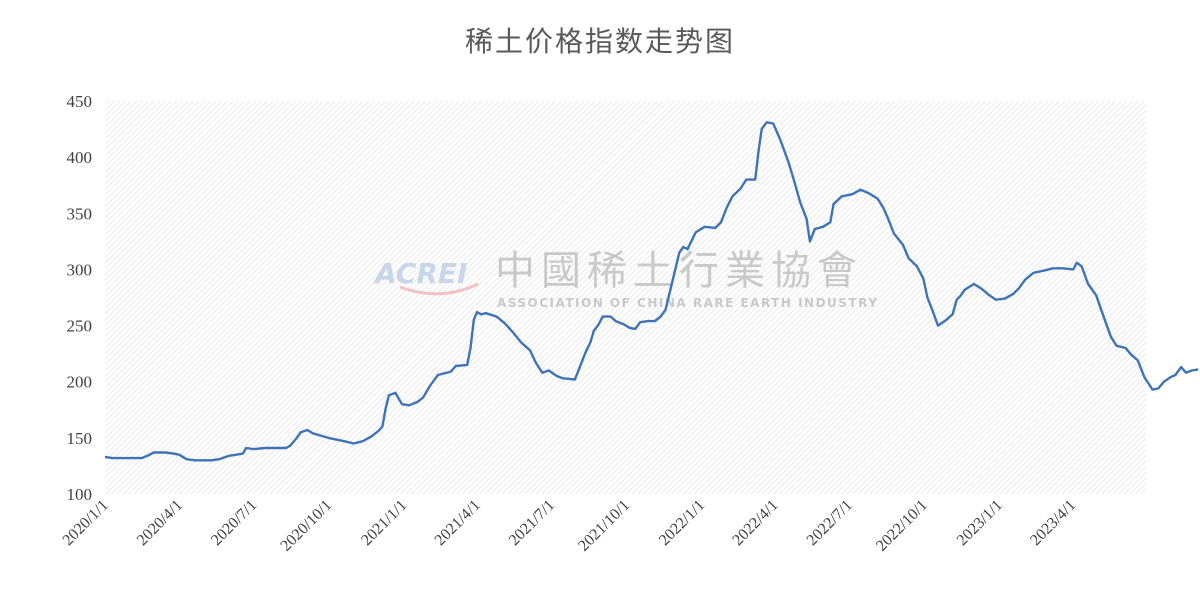  I want to click on y-tick-label: 200, so click(80, 382).